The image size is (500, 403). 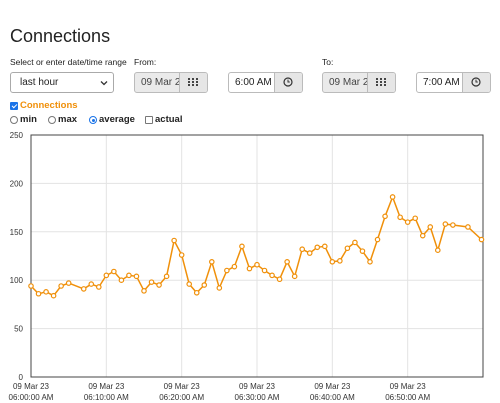 What do you see at coordinates (62, 82) in the screenshot?
I see `range-select: last hour` at bounding box center [62, 82].